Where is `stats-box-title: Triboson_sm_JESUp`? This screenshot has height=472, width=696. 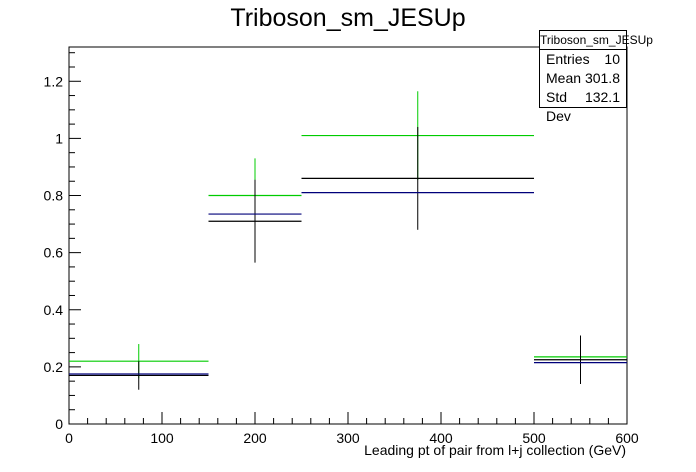
stats-box-title: Triboson_sm_JESUp is located at coordinates (596, 40).